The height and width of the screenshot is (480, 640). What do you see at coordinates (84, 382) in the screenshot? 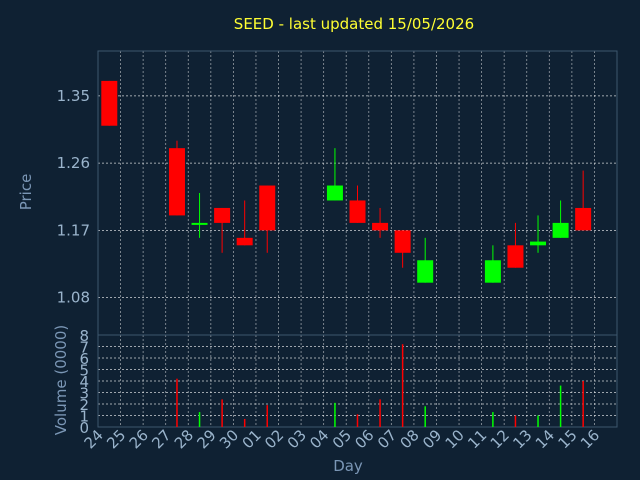
I see `volume-tick-label: 4` at bounding box center [84, 382].